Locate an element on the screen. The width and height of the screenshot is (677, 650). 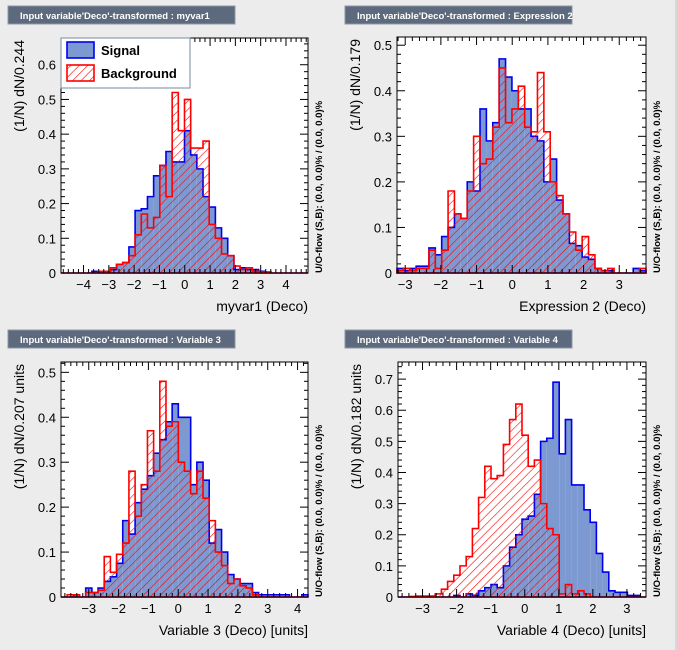
legend-signal-label: Signal is located at coordinates (120, 50).